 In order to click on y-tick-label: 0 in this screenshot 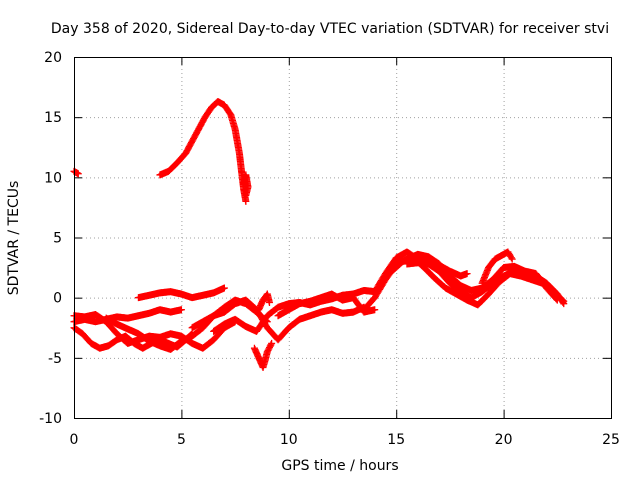, I will do `click(57, 299)`.